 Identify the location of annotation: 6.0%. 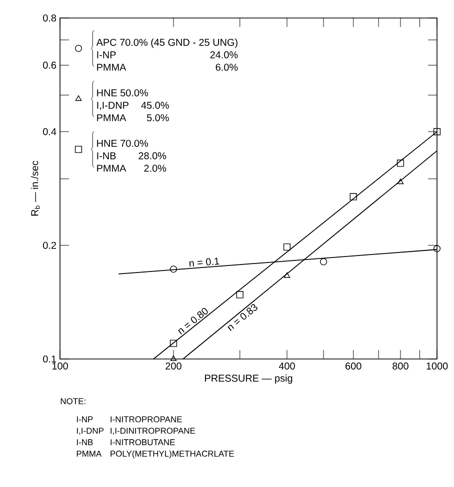
(227, 67).